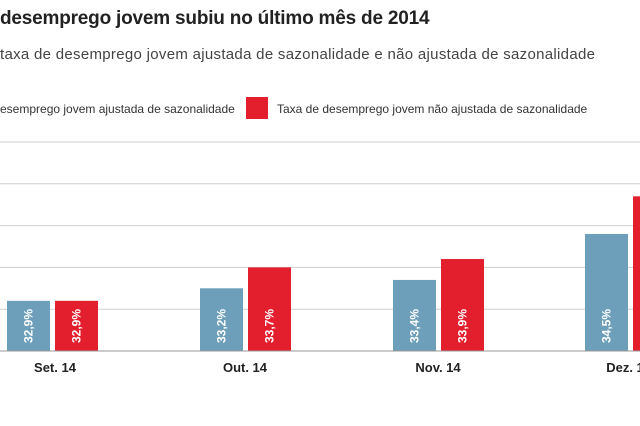 This screenshot has width=640, height=426. Describe the element at coordinates (623, 367) in the screenshot. I see `category-label: Dez. 1` at that location.